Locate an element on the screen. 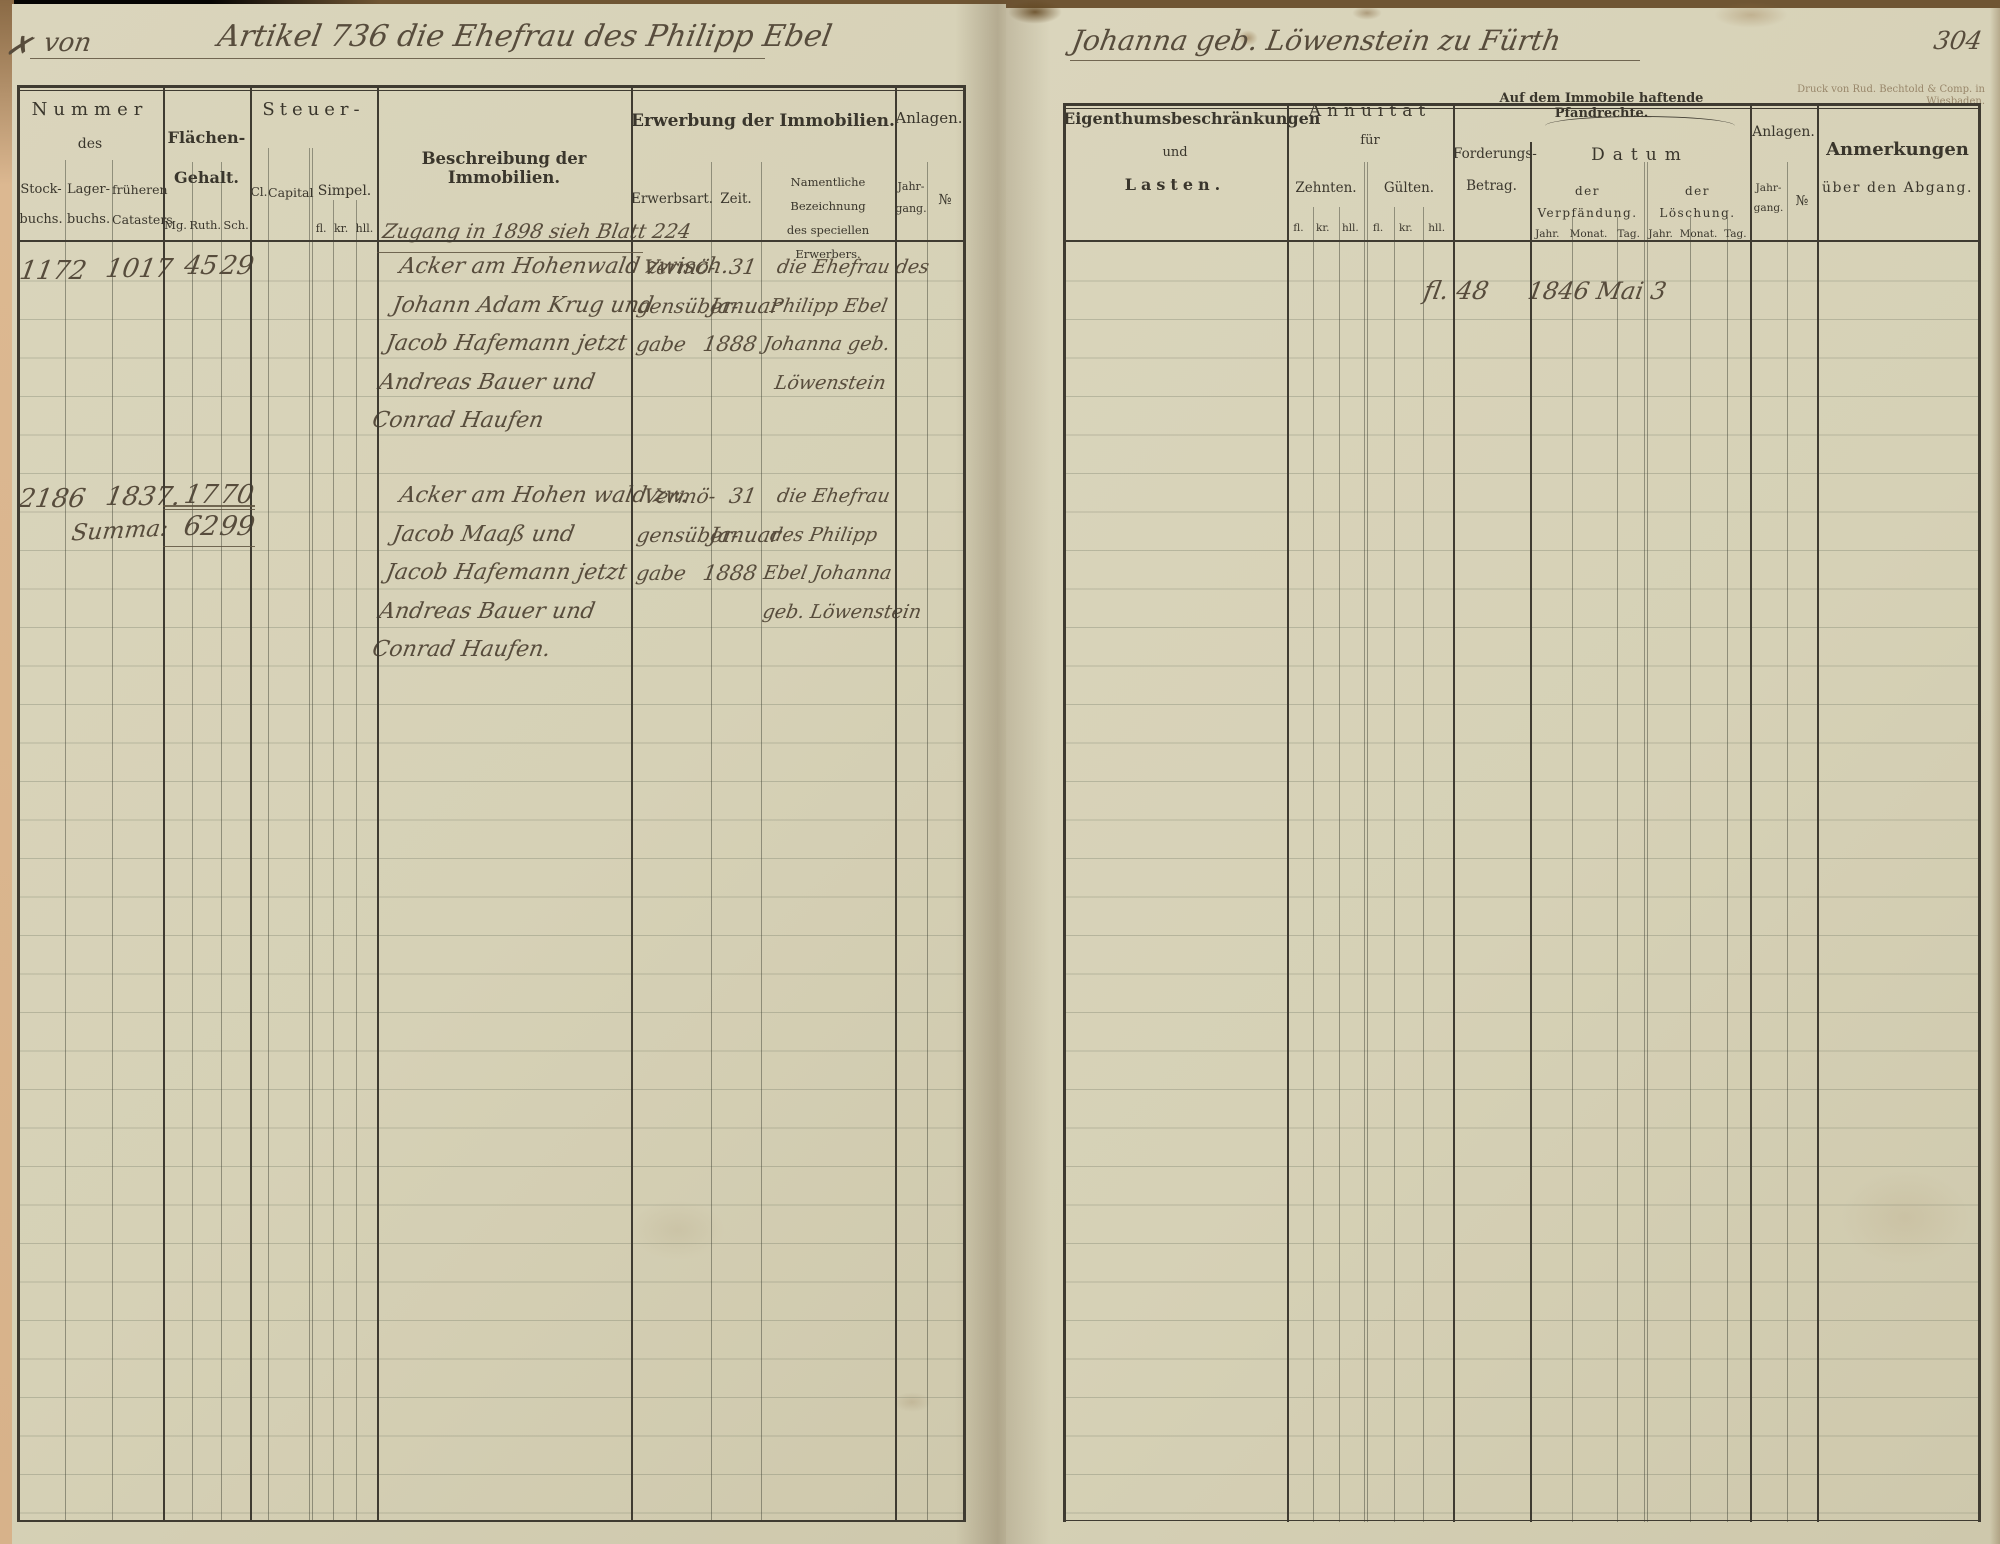 The width and height of the screenshot is (2000, 1544). col-header-nummer: Nummer is located at coordinates (90, 109).